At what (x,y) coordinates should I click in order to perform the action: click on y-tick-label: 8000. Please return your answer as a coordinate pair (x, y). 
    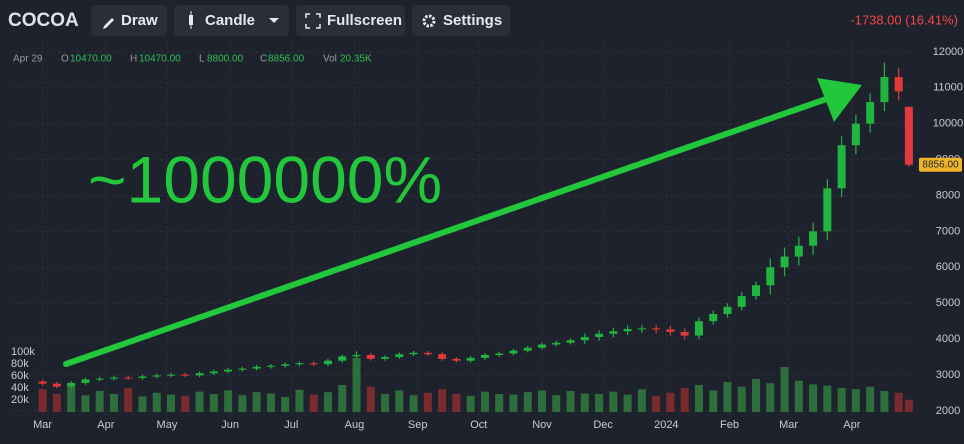
    Looking at the image, I should click on (948, 195).